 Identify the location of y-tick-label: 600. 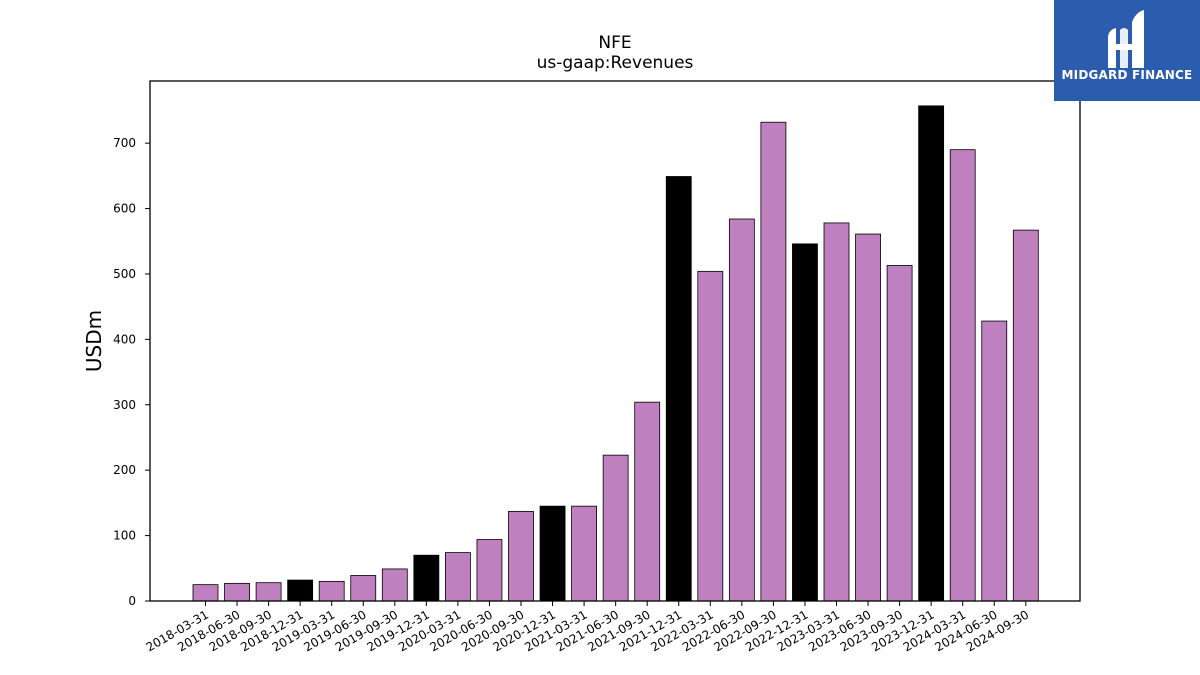
(124, 209).